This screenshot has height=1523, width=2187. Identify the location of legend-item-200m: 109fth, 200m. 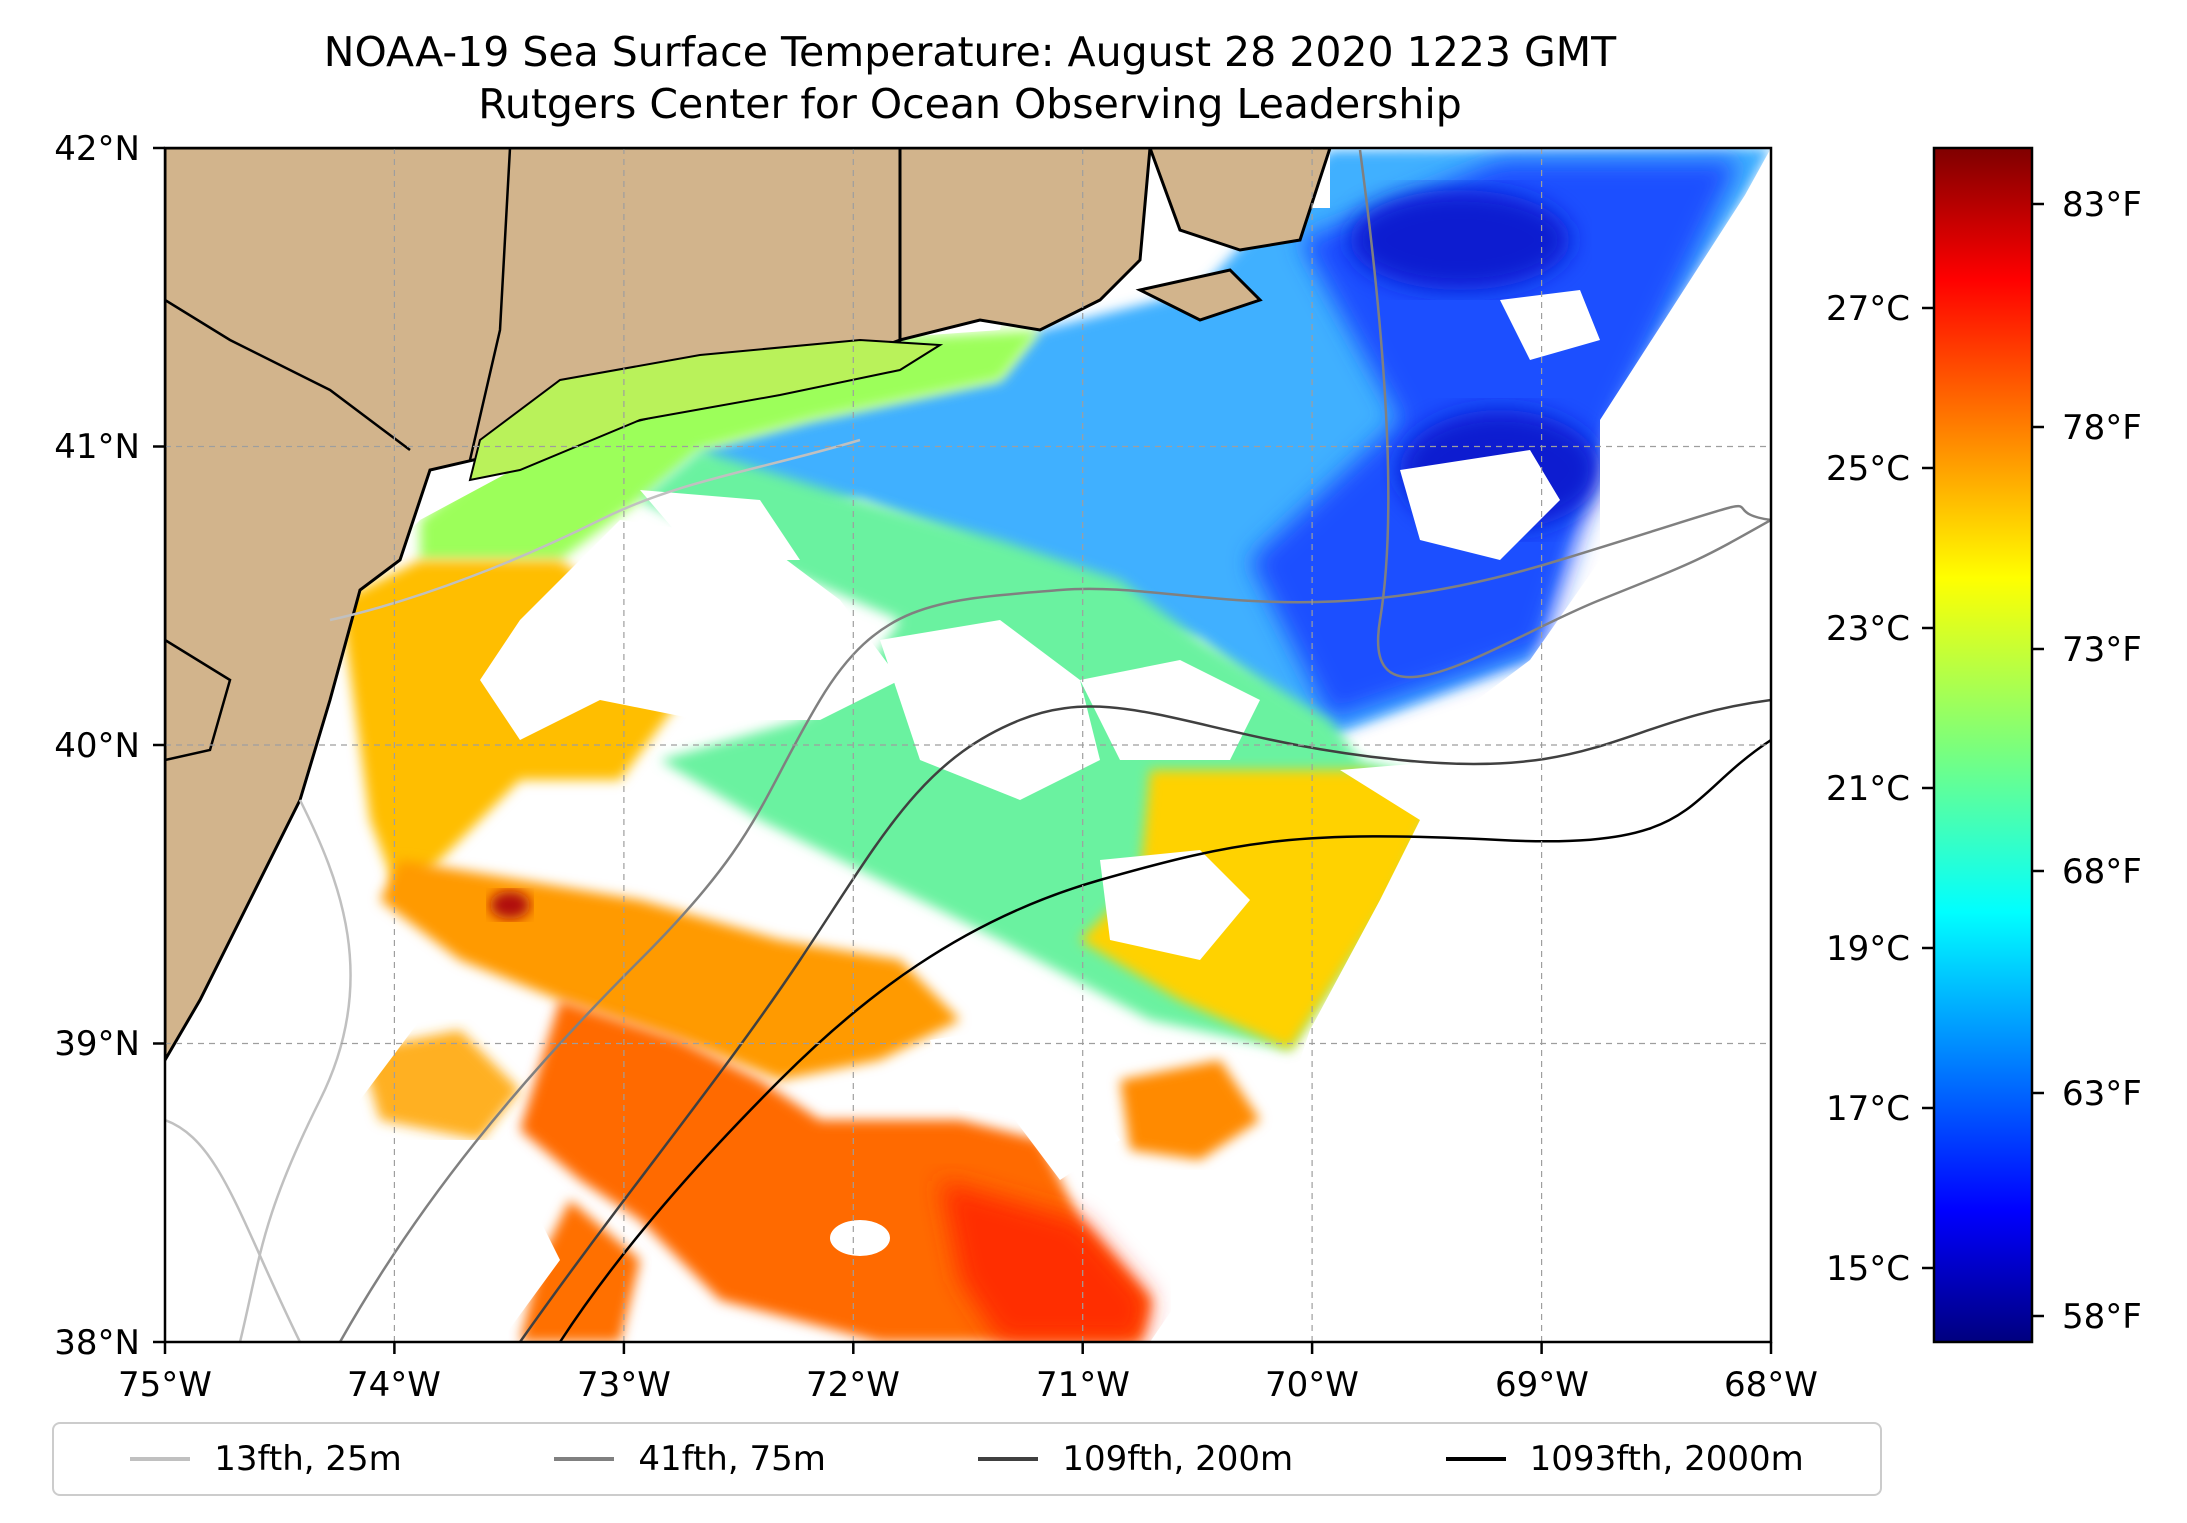
(1135, 1459).